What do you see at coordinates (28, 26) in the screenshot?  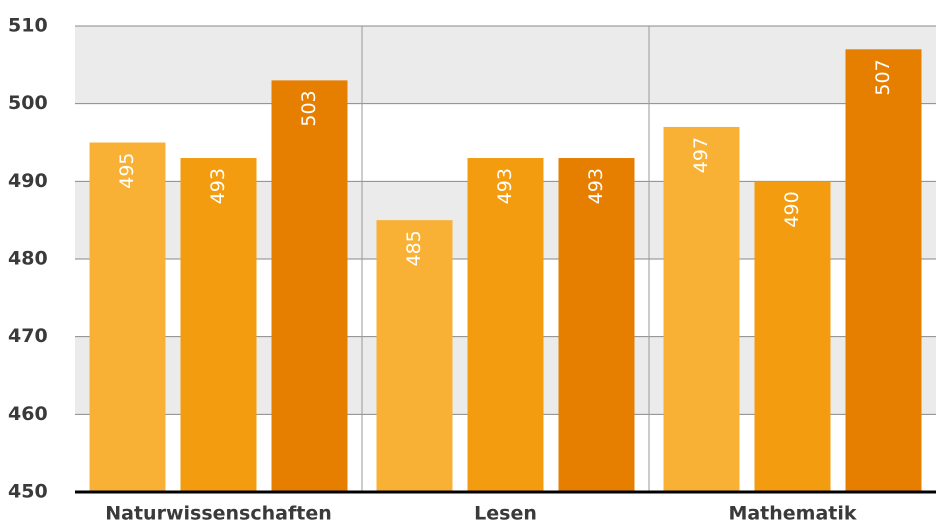 I see `y-tick-label: 510` at bounding box center [28, 26].